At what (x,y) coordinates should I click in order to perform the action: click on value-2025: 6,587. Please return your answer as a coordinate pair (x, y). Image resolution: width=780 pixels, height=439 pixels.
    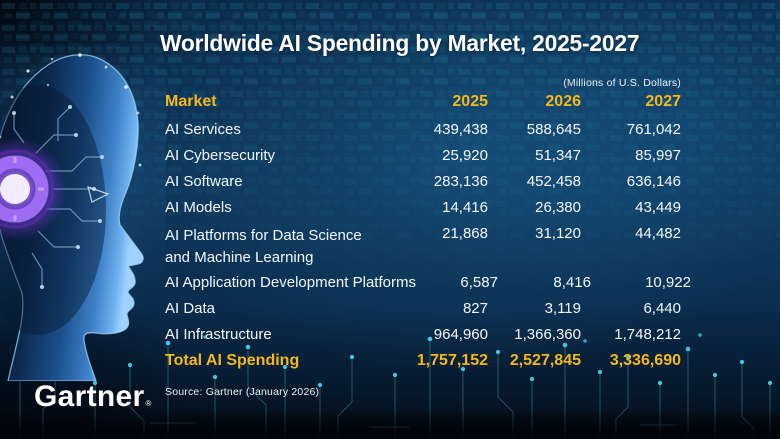
    Looking at the image, I should click on (479, 282).